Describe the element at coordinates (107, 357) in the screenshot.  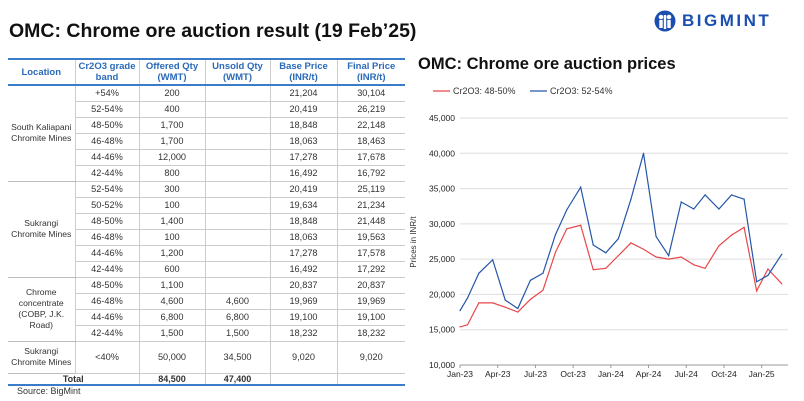
I see `table-cell: <40%` at that location.